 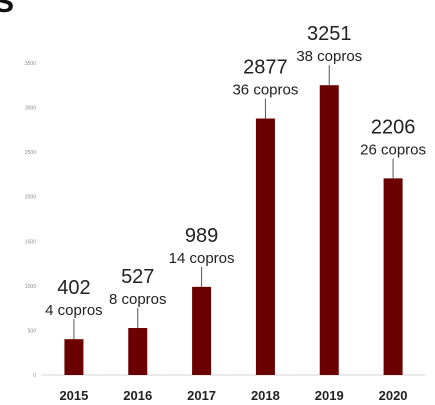 I want to click on y-tick-label: 3500, so click(x=30, y=64).